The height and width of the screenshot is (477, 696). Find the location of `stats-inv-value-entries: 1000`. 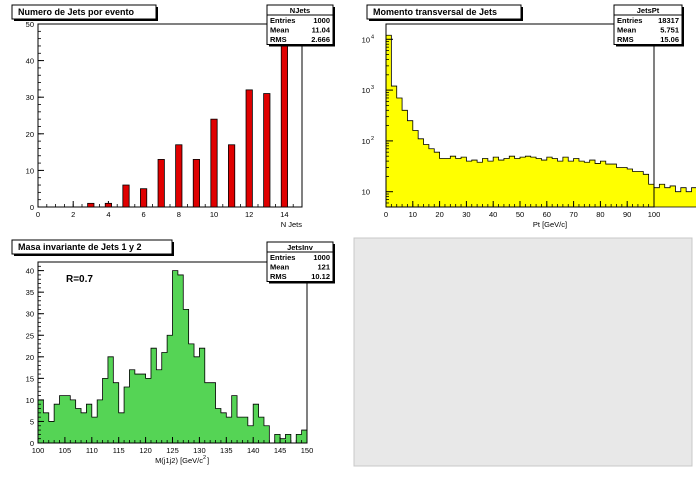

stats-inv-value-entries: 1000 is located at coordinates (321, 257).